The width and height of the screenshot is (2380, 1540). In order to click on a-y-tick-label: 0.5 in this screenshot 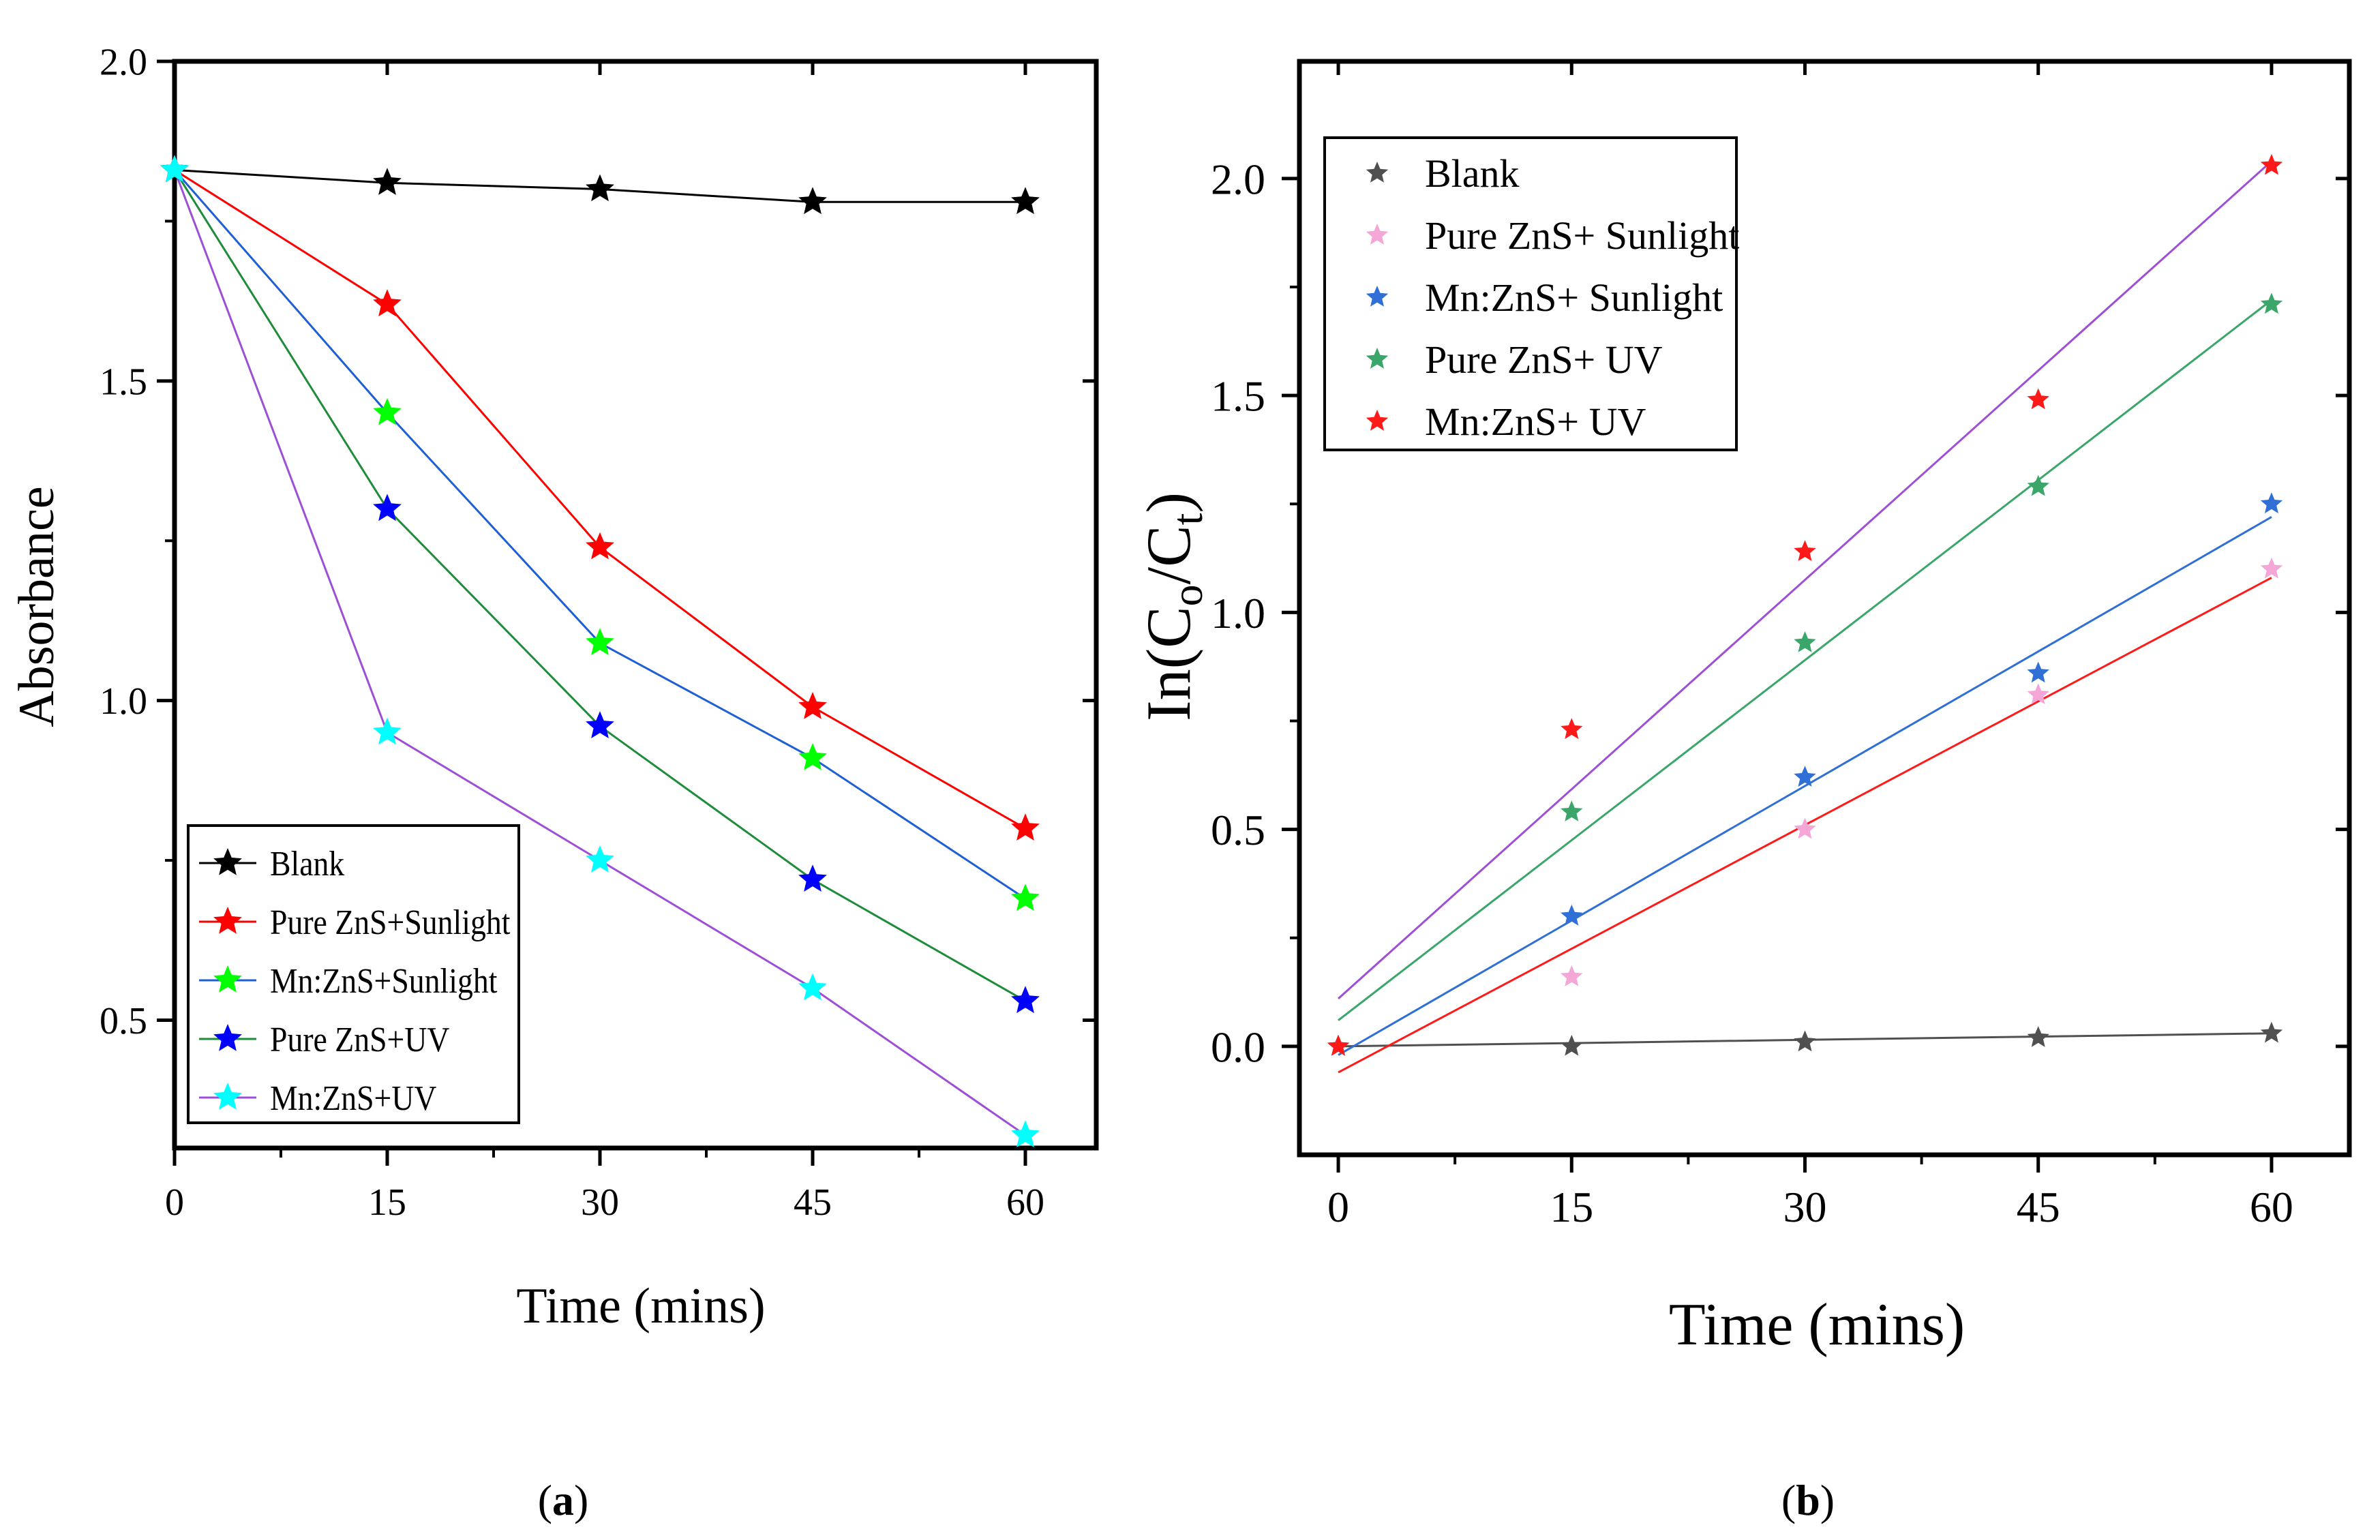, I will do `click(123, 1021)`.